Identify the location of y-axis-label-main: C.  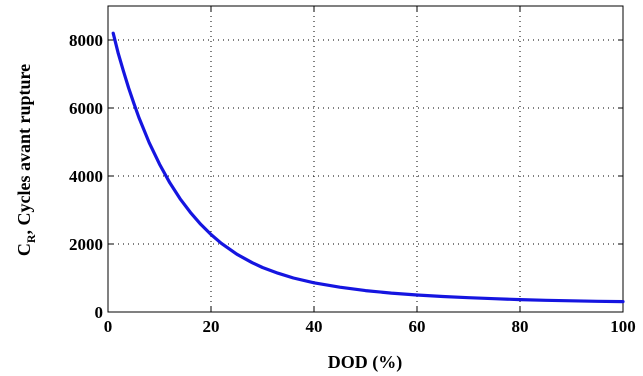
(24, 249).